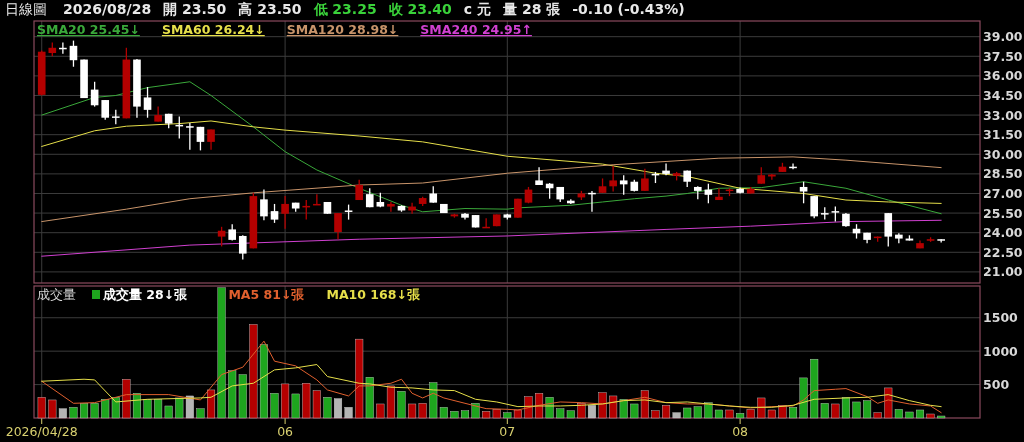 The image size is (1024, 442). What do you see at coordinates (1003, 174) in the screenshot?
I see `y-tick-label: 28.50` at bounding box center [1003, 174].